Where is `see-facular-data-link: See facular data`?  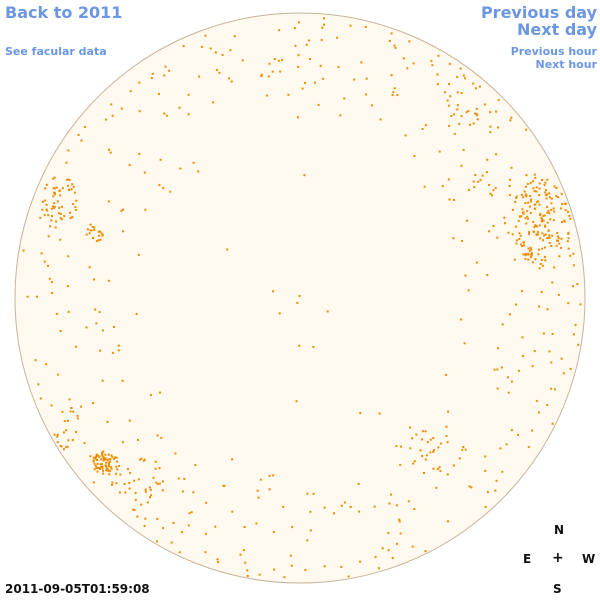 see-facular-data-link: See facular data is located at coordinates (56, 51).